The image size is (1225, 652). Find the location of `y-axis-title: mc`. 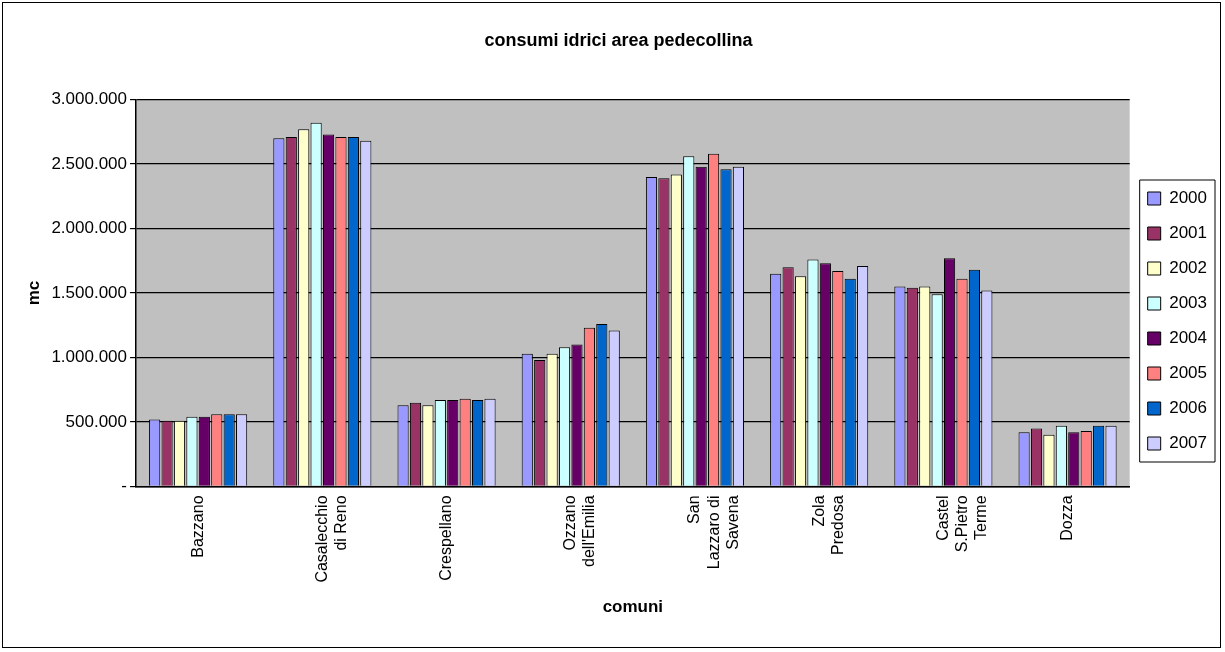

y-axis-title: mc is located at coordinates (33, 293).